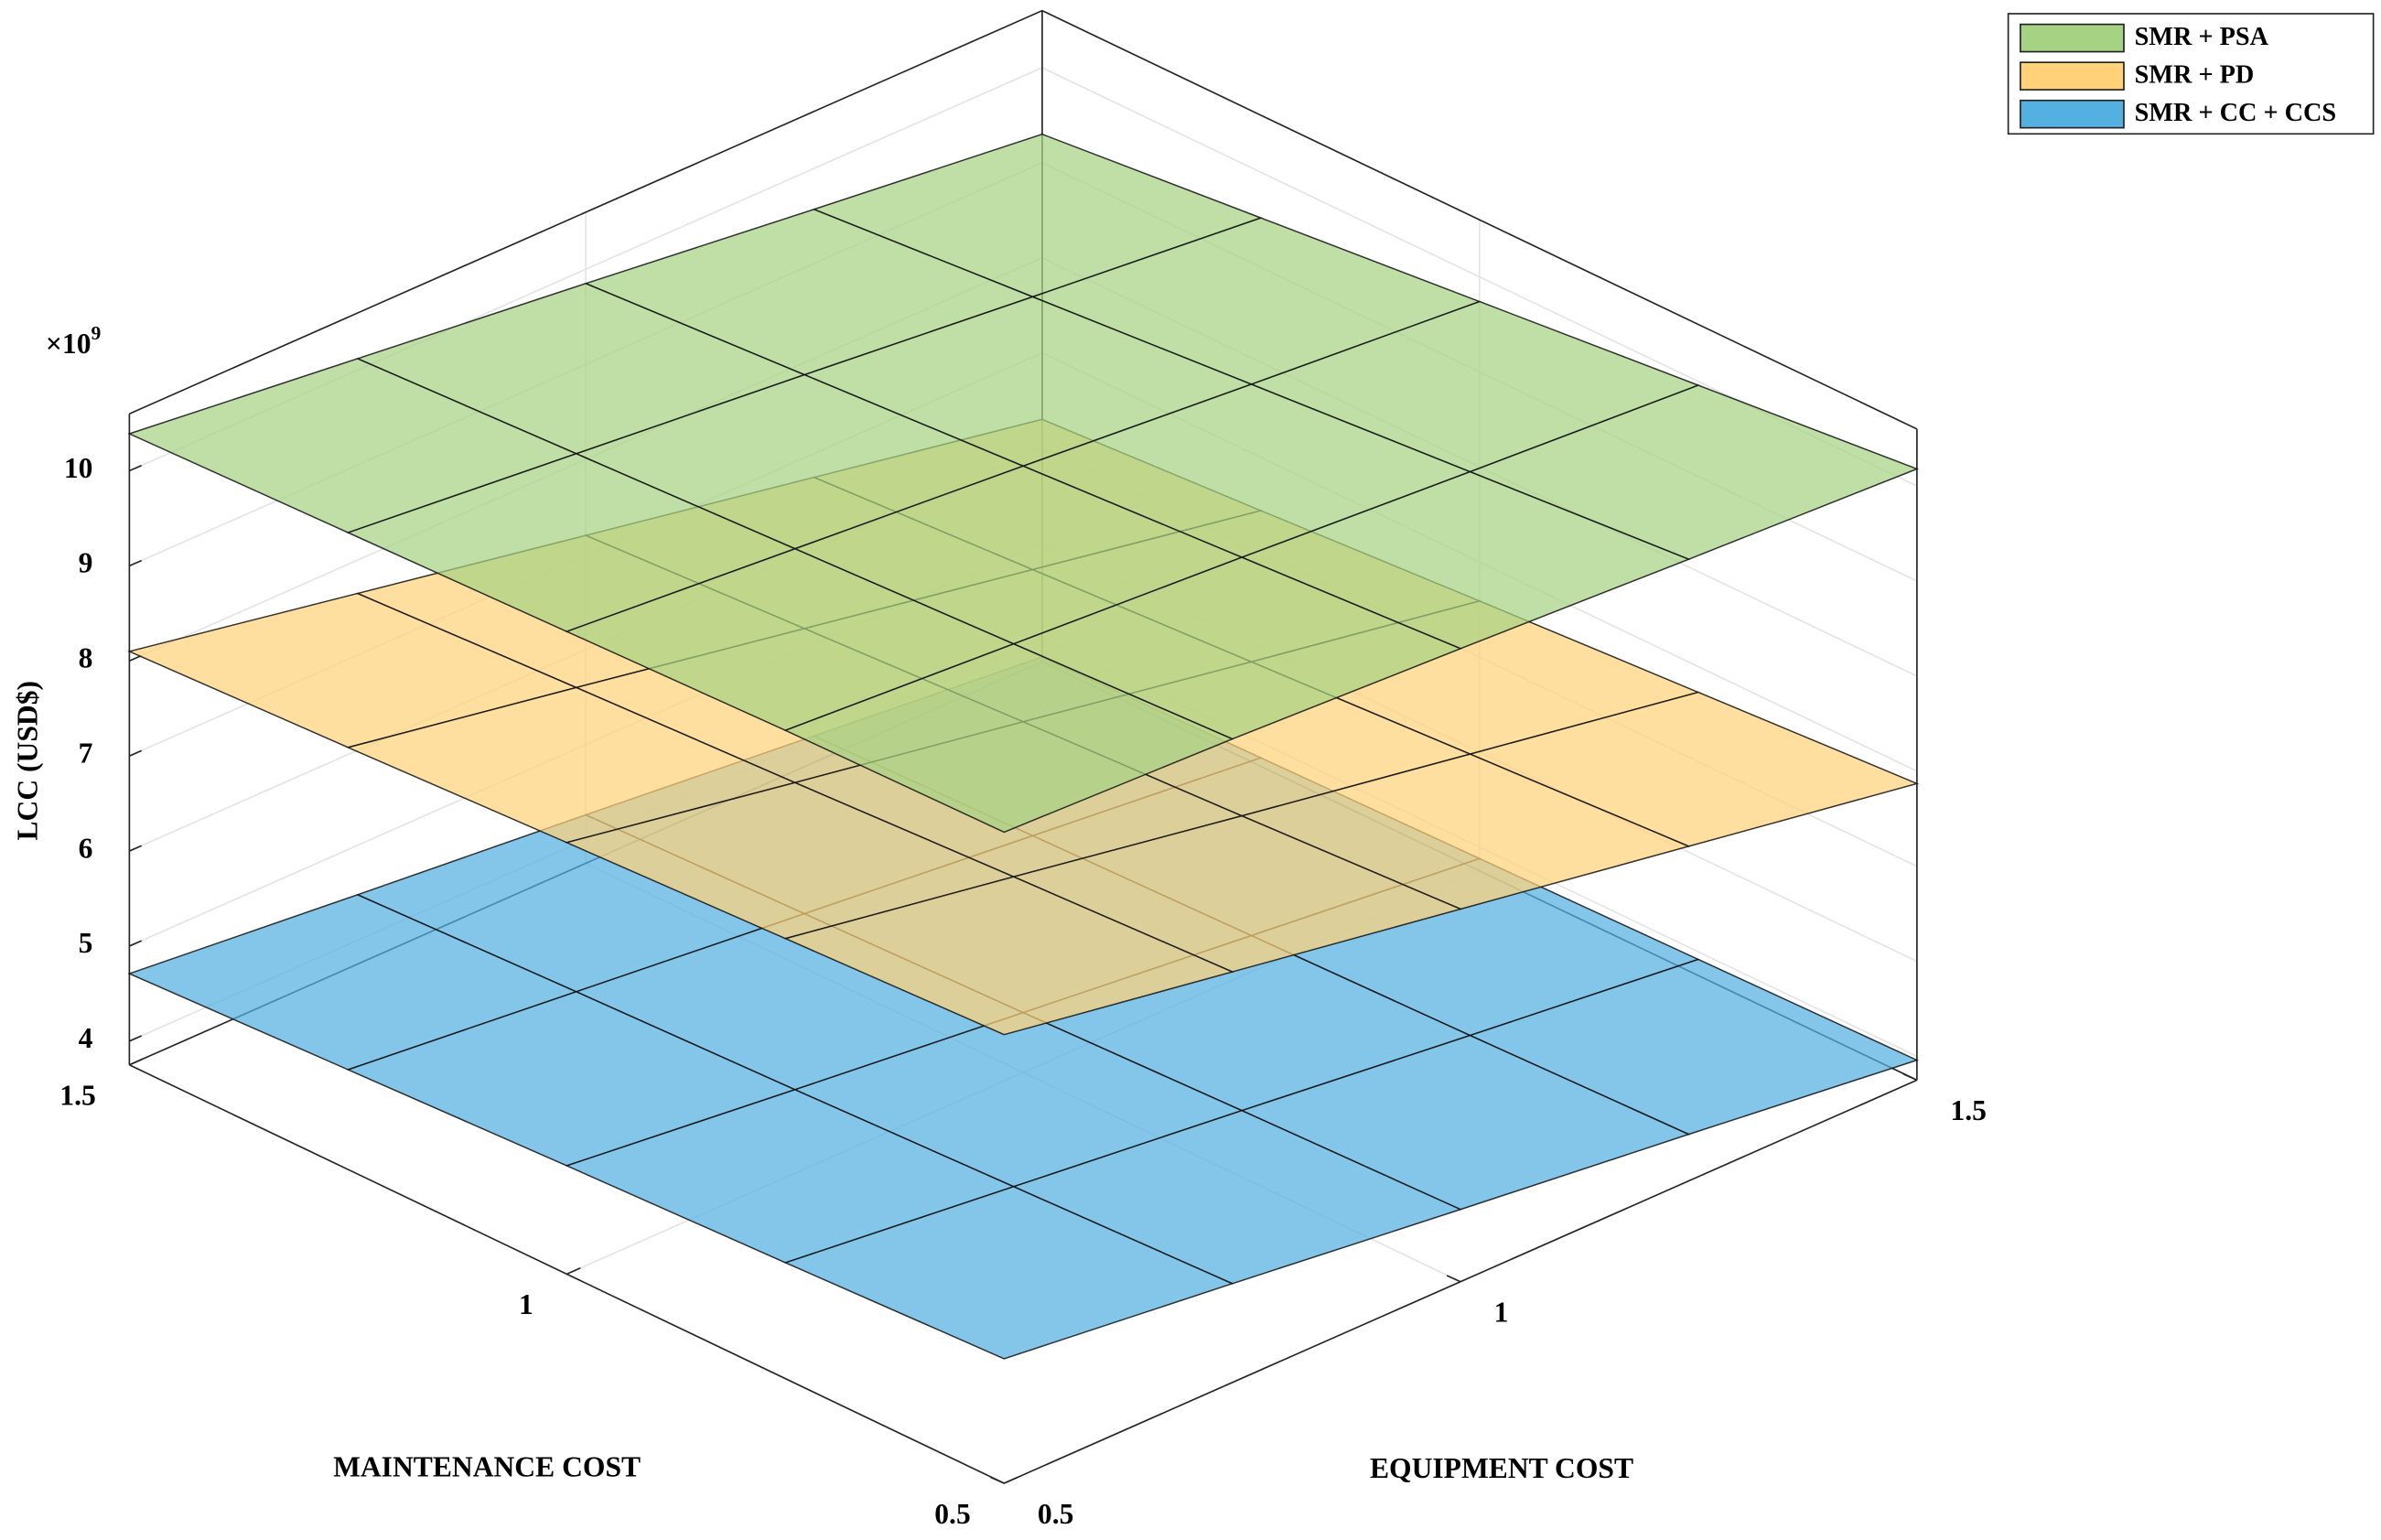  I want to click on legend-label: SMR + PD, so click(2195, 74).